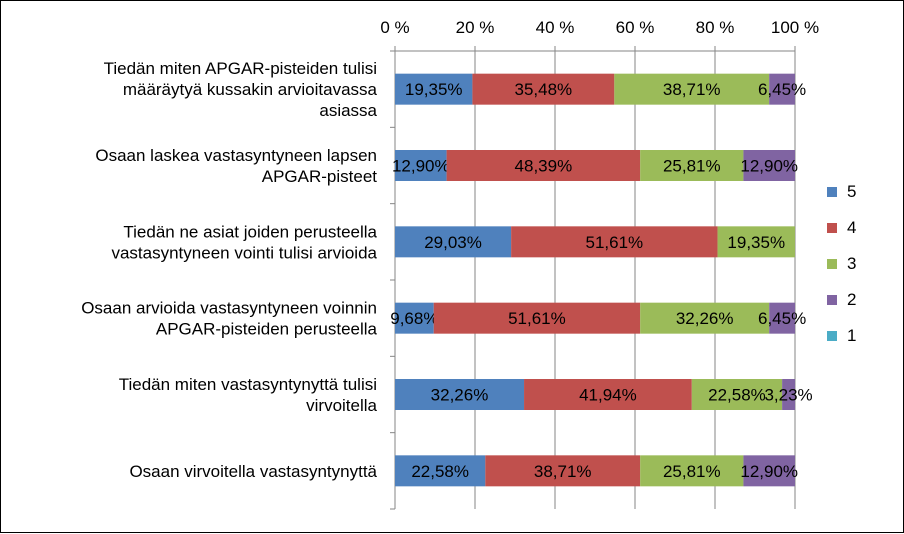 This screenshot has height=534, width=904. I want to click on category-label: Osaan arvioida vastasyntyneen voinnin, so click(229, 308).